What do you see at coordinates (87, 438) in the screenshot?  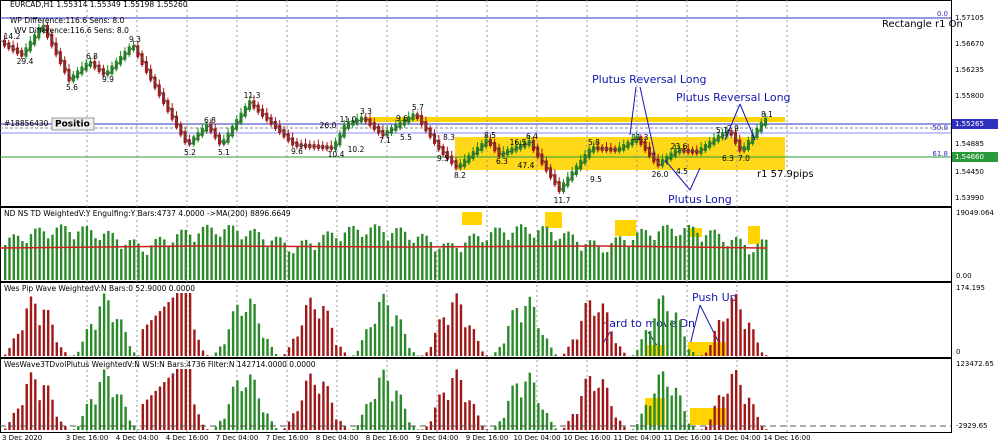 I see `time-label: 3 Dec 16:00` at bounding box center [87, 438].